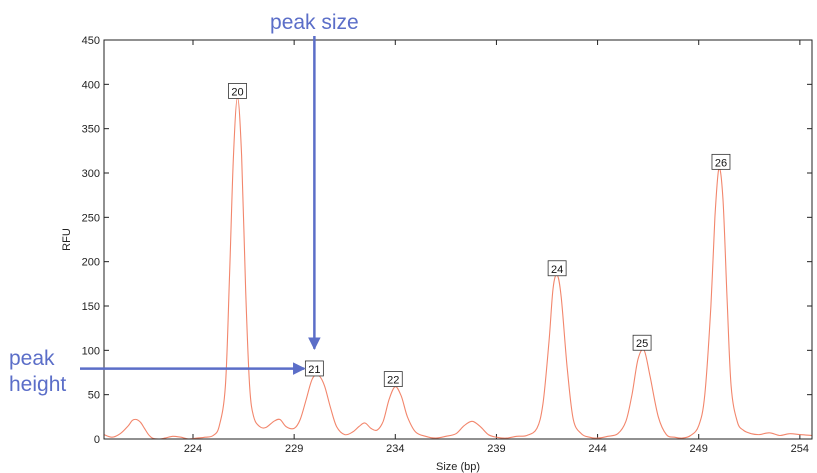 Image resolution: width=817 pixels, height=473 pixels. What do you see at coordinates (91, 41) in the screenshot?
I see `y-tick-label: 450` at bounding box center [91, 41].